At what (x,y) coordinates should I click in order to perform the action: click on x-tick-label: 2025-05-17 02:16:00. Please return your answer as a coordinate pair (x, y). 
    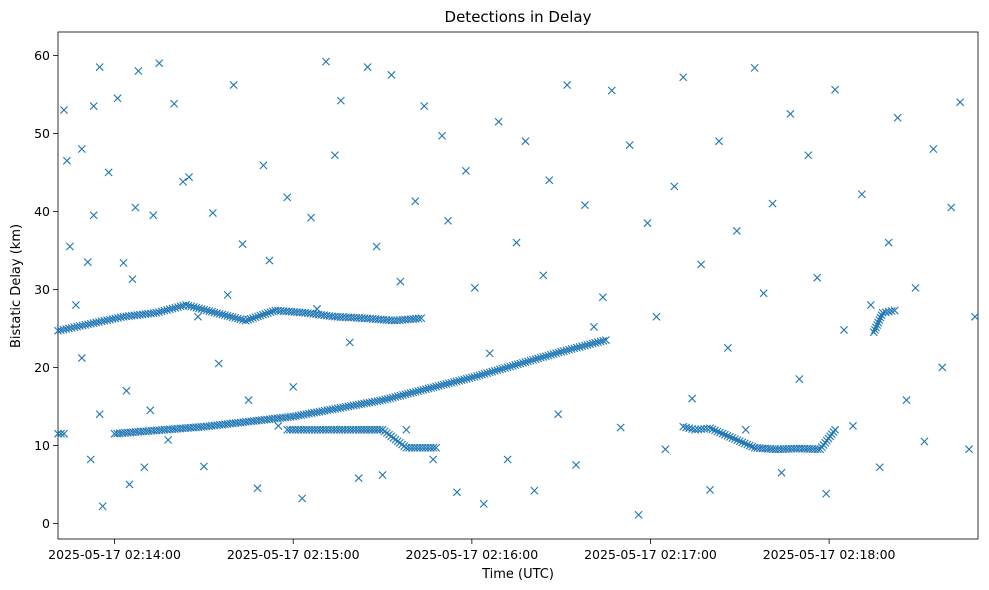
    Looking at the image, I should click on (471, 554).